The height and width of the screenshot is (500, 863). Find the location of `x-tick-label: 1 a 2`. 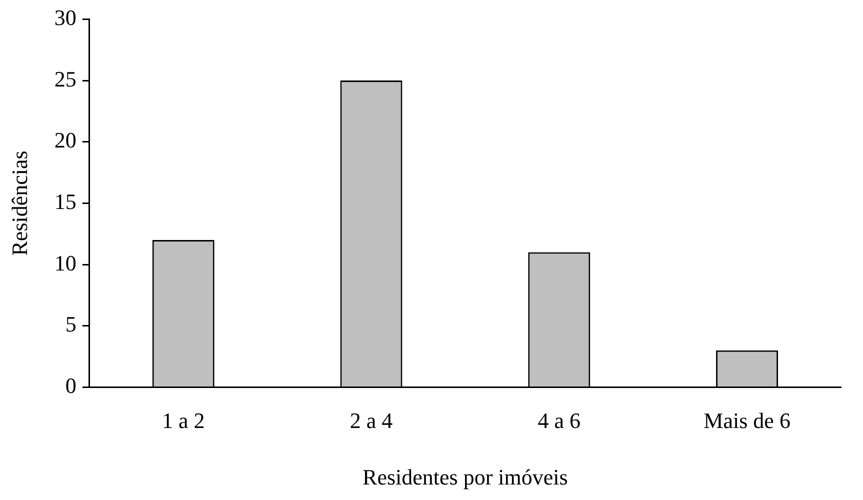

x-tick-label: 1 a 2 is located at coordinates (183, 421).